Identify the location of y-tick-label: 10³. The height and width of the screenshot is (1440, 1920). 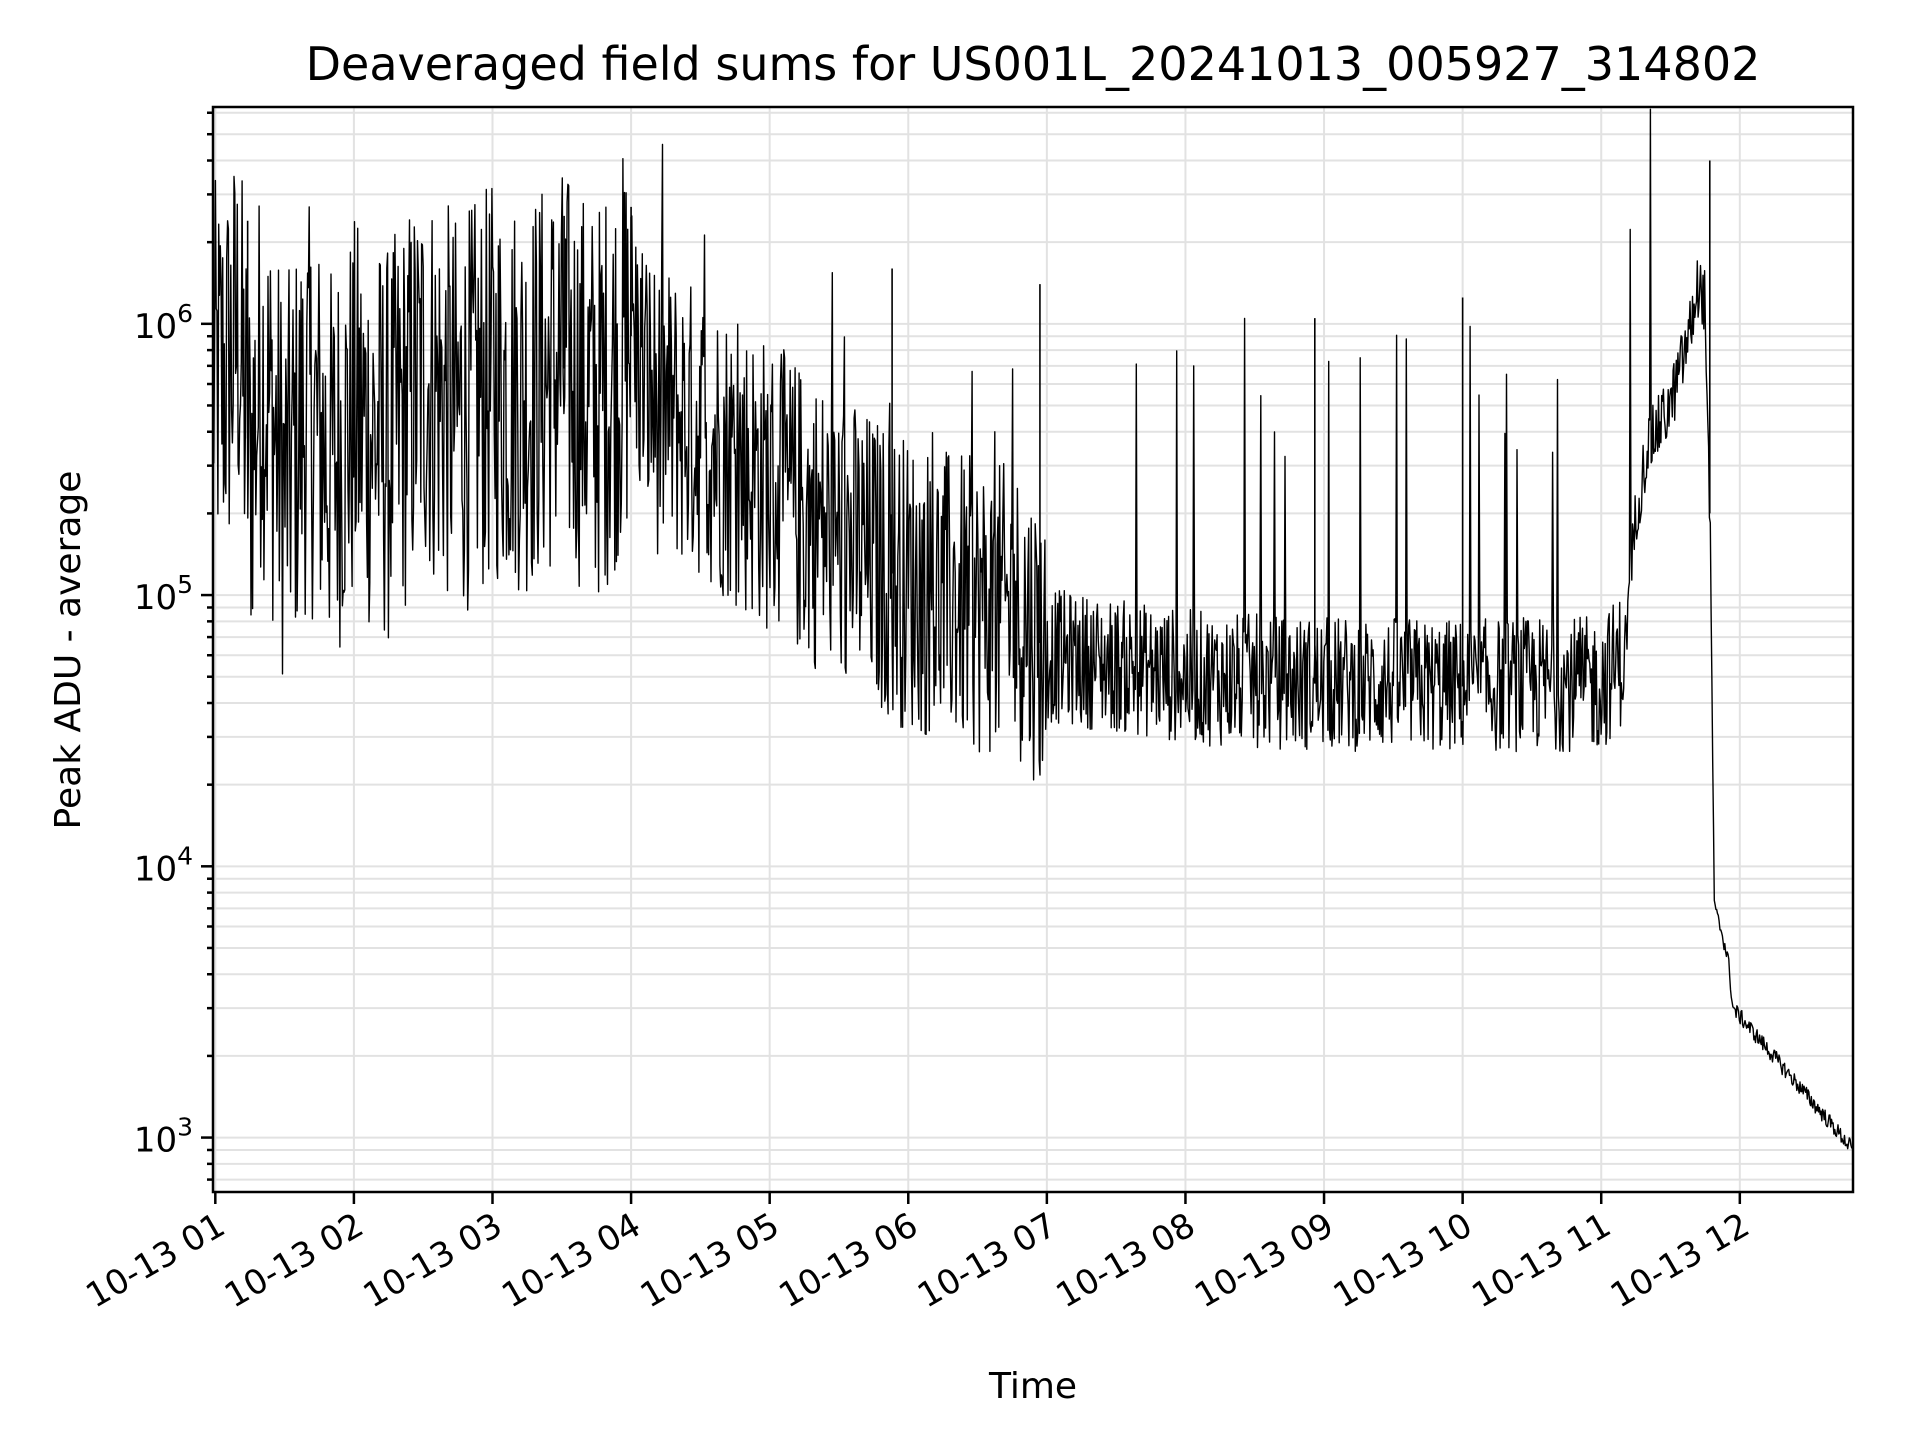
(163, 1137).